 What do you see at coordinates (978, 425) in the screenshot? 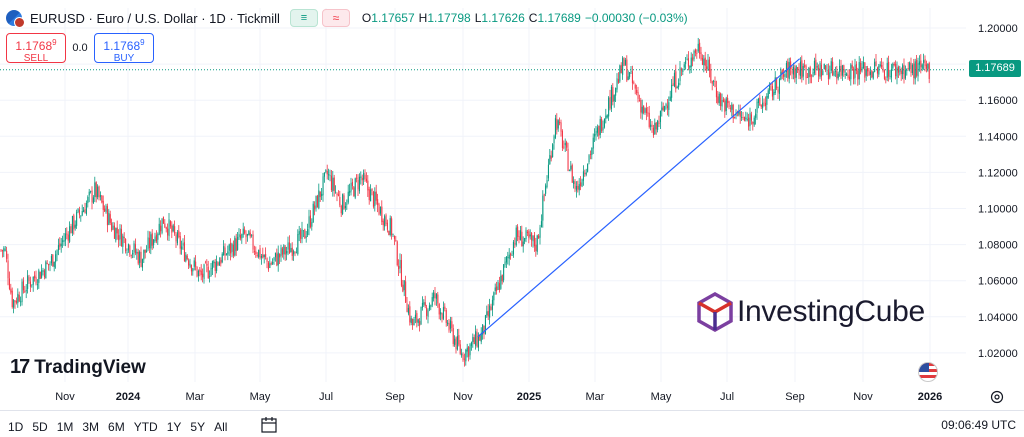
I see `utc-clock: 09:06:49 UTC` at bounding box center [978, 425].